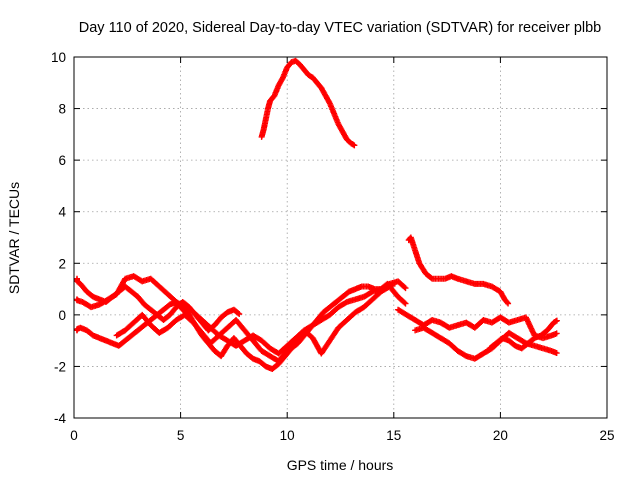 Image resolution: width=640 pixels, height=480 pixels. Describe the element at coordinates (393, 435) in the screenshot. I see `x-tick-label: 15` at that location.